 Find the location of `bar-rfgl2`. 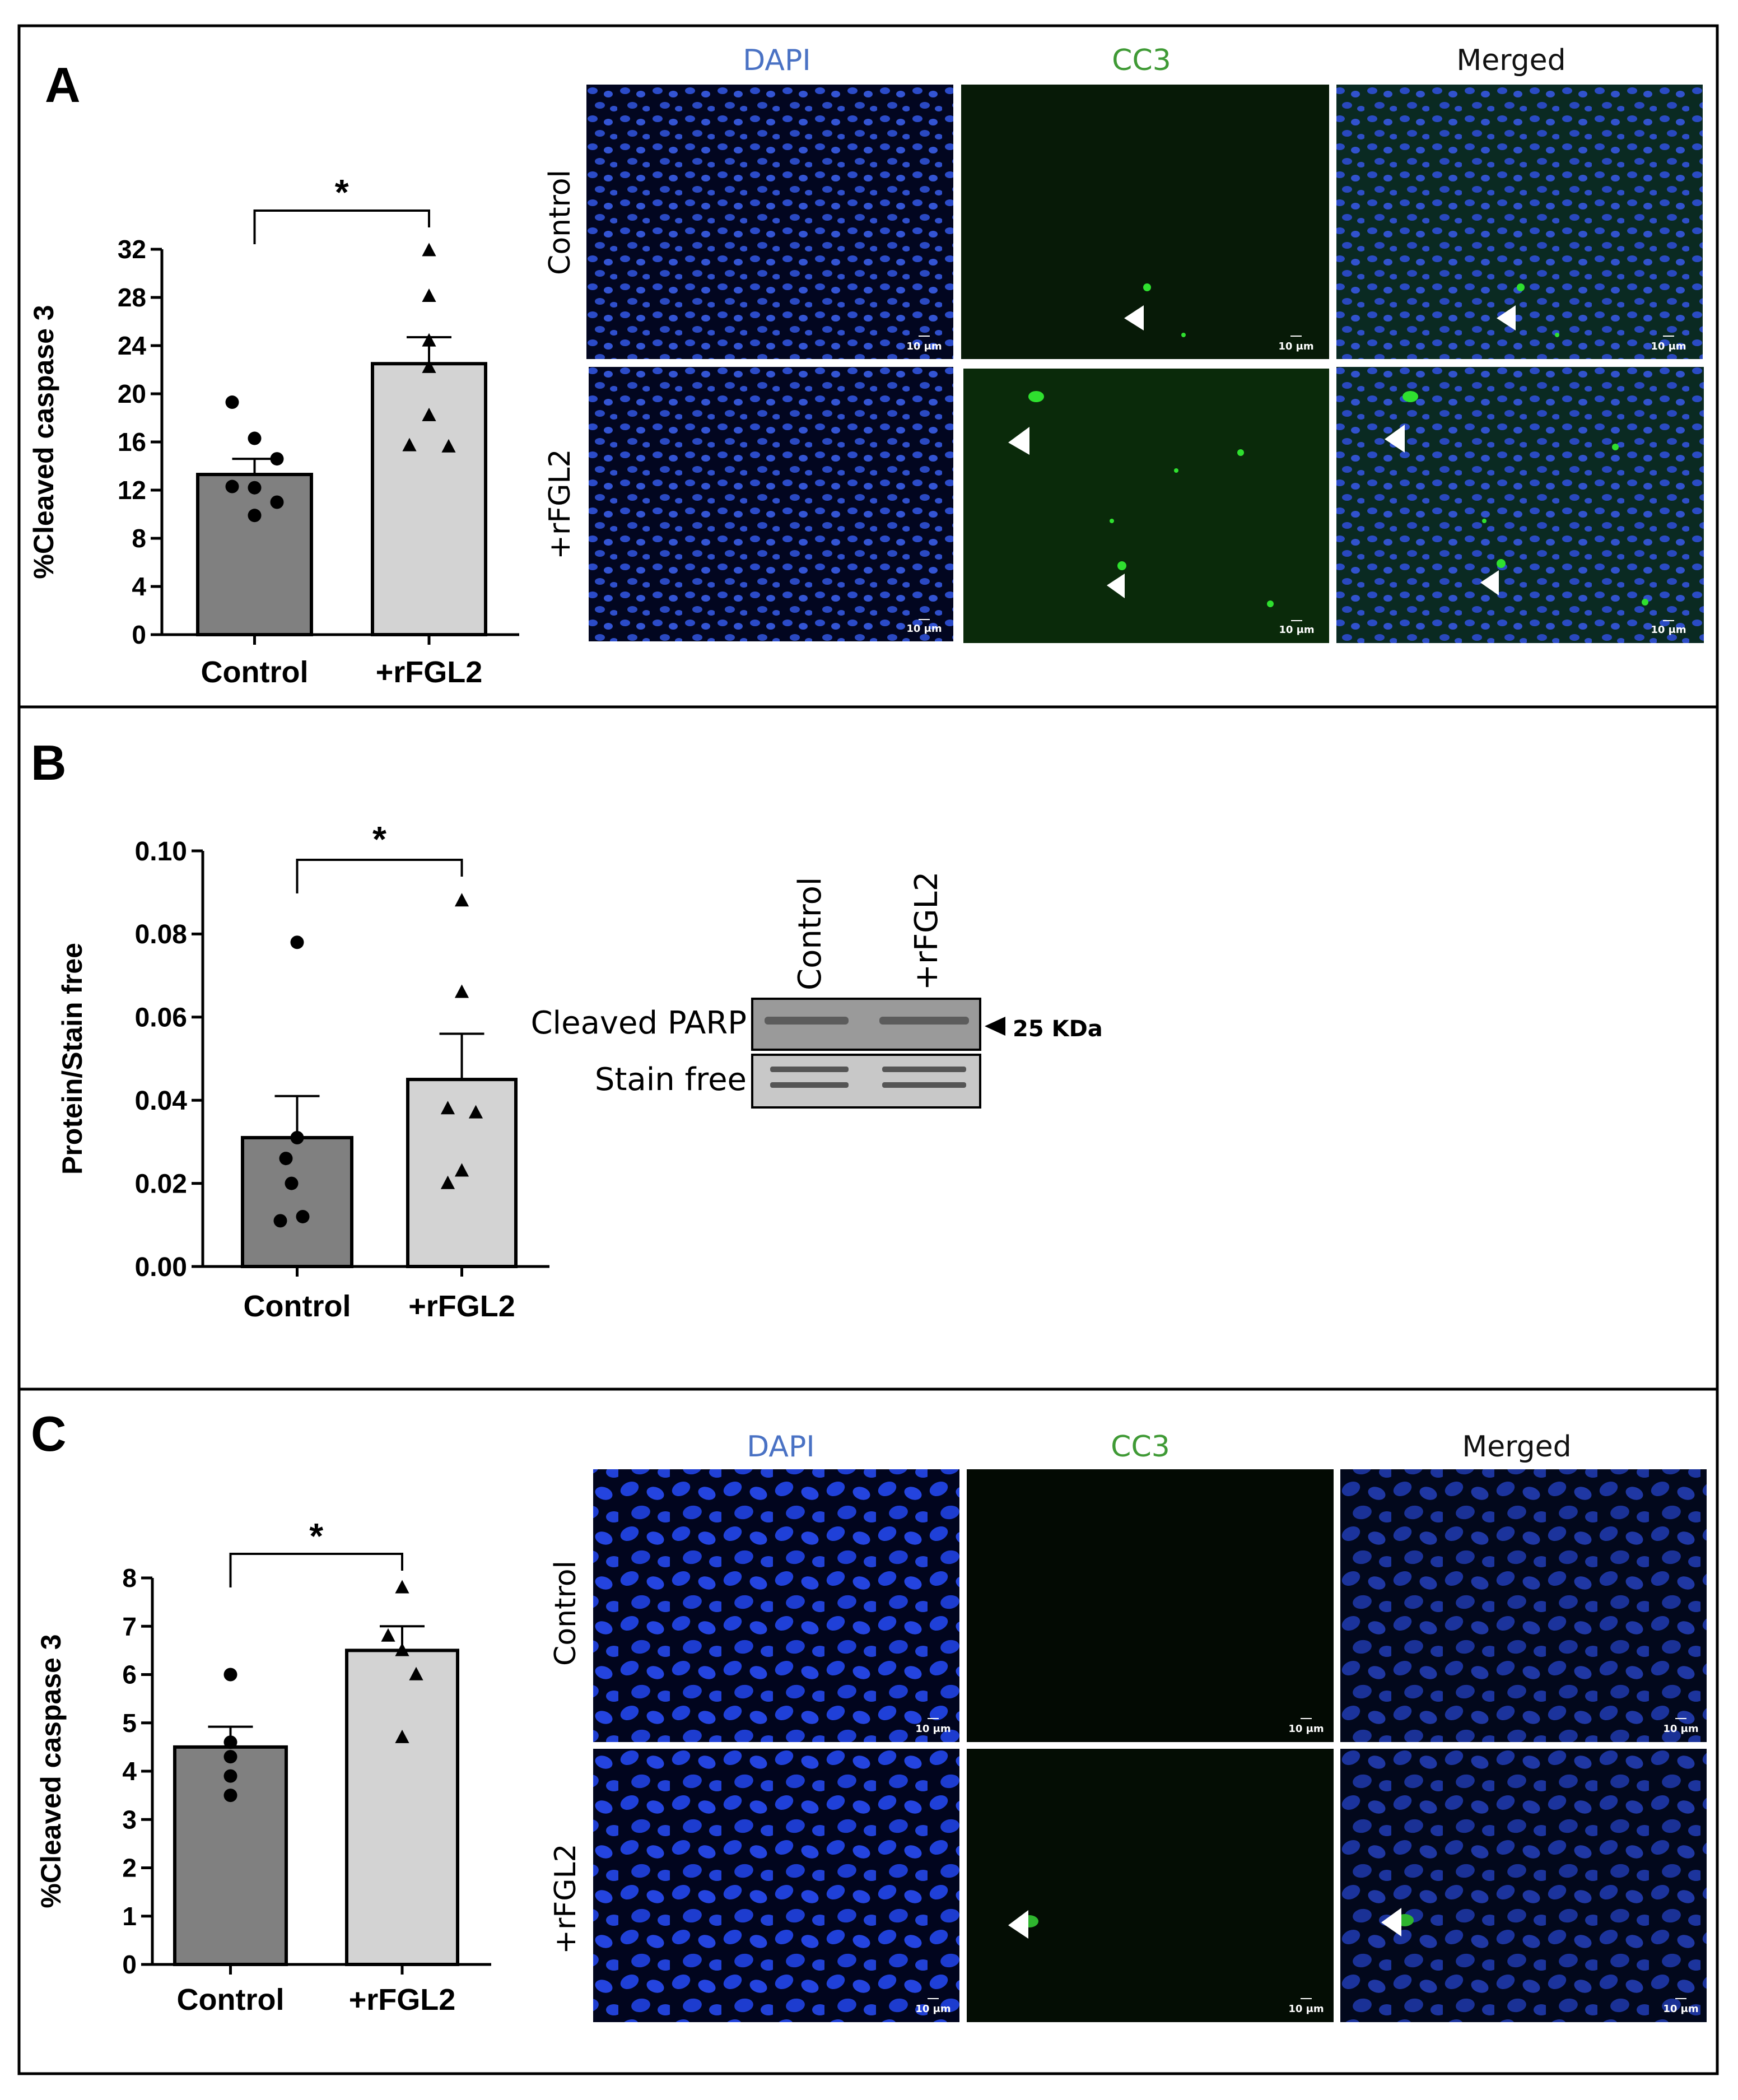

bar-rfgl2 is located at coordinates (402, 1807).